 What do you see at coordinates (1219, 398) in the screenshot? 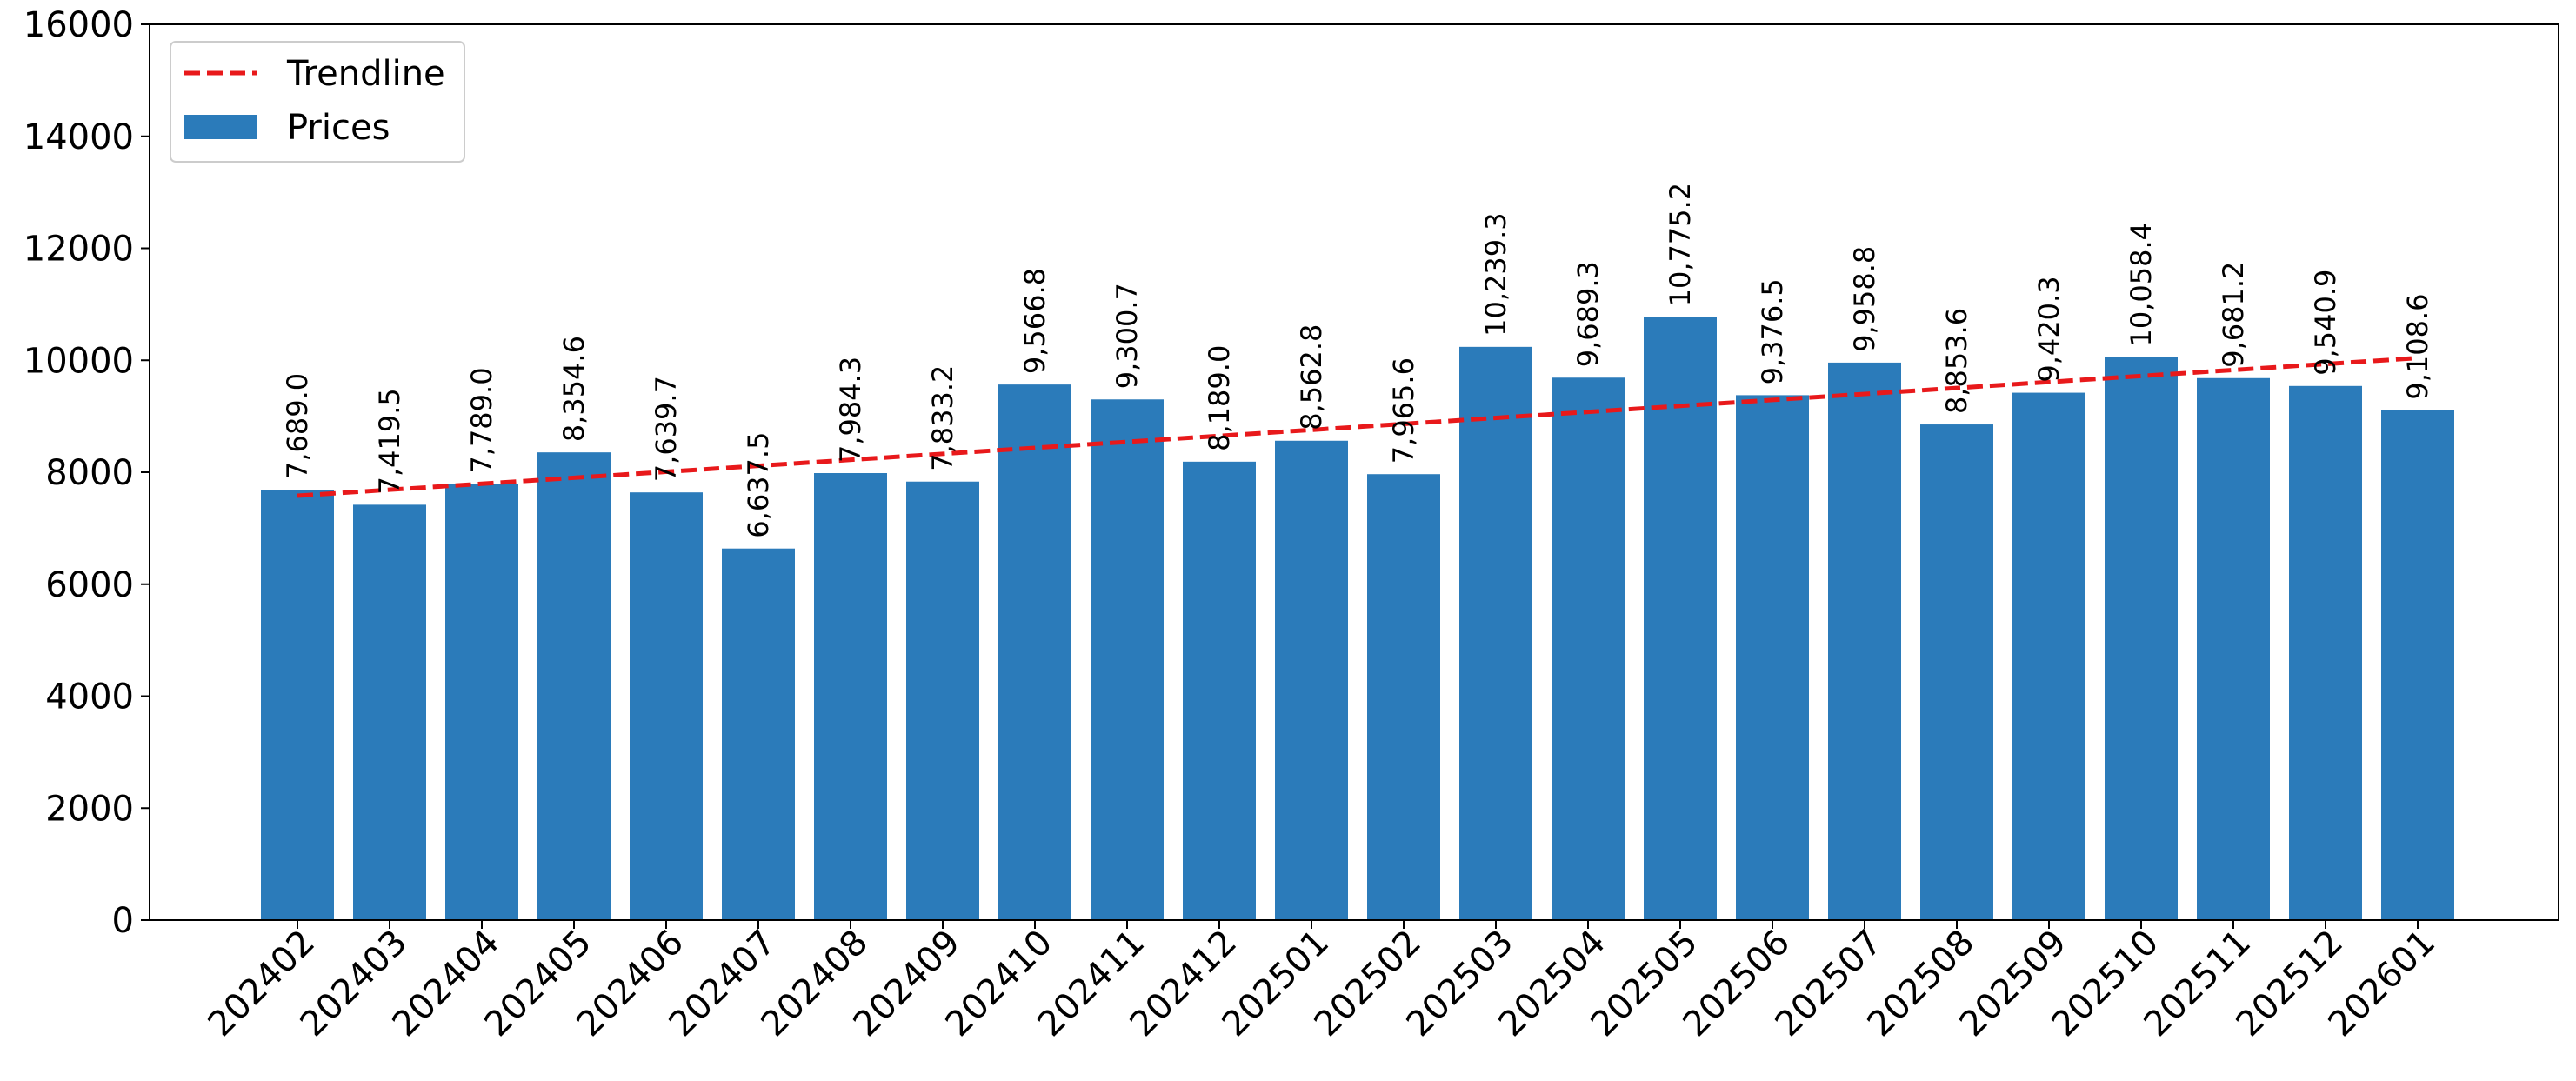
I see `bar-value-label: 8,189.0` at bounding box center [1219, 398].